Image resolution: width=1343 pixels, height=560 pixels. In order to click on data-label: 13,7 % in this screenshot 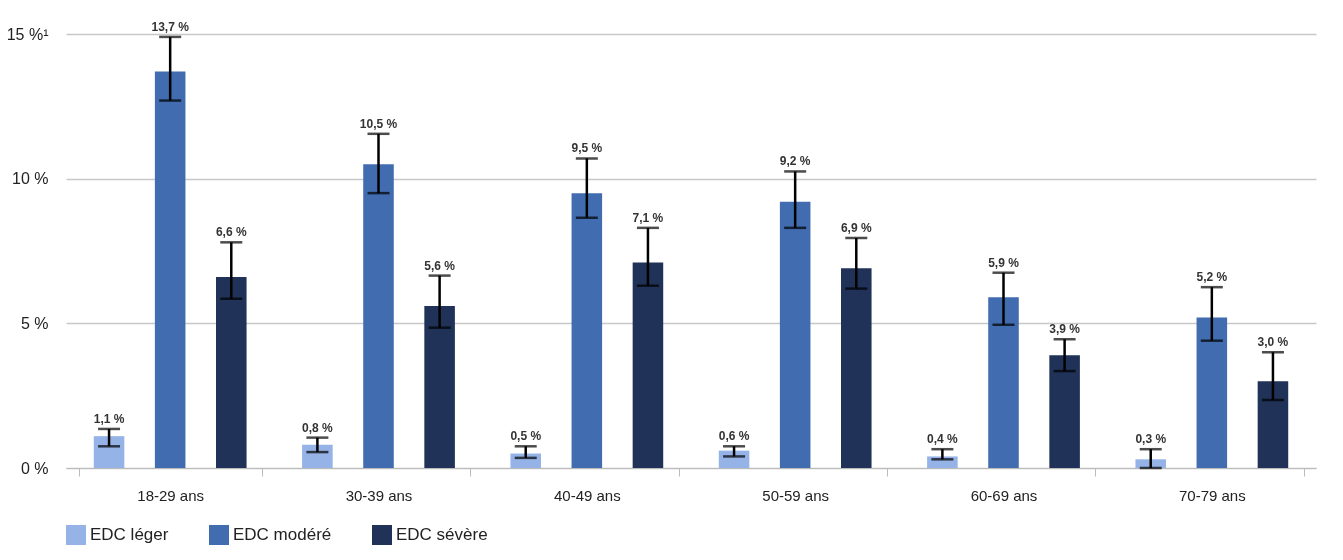, I will do `click(170, 26)`.